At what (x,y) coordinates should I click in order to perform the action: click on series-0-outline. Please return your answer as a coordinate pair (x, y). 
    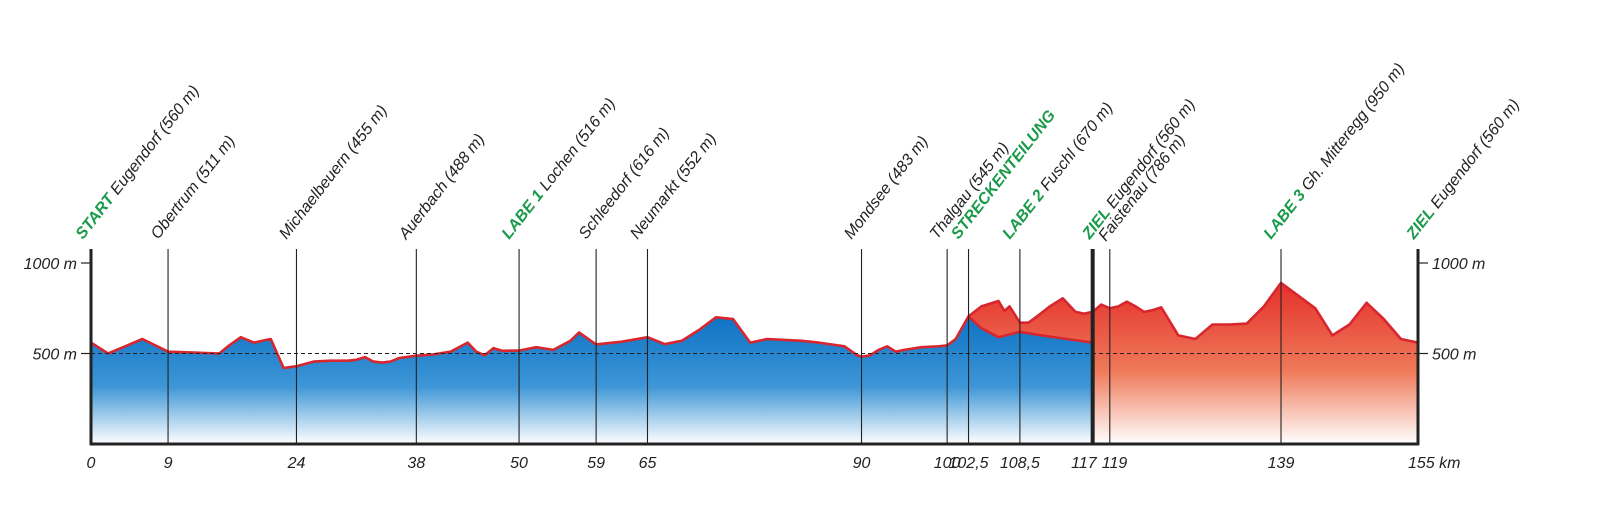
    Looking at the image, I should click on (591, 342).